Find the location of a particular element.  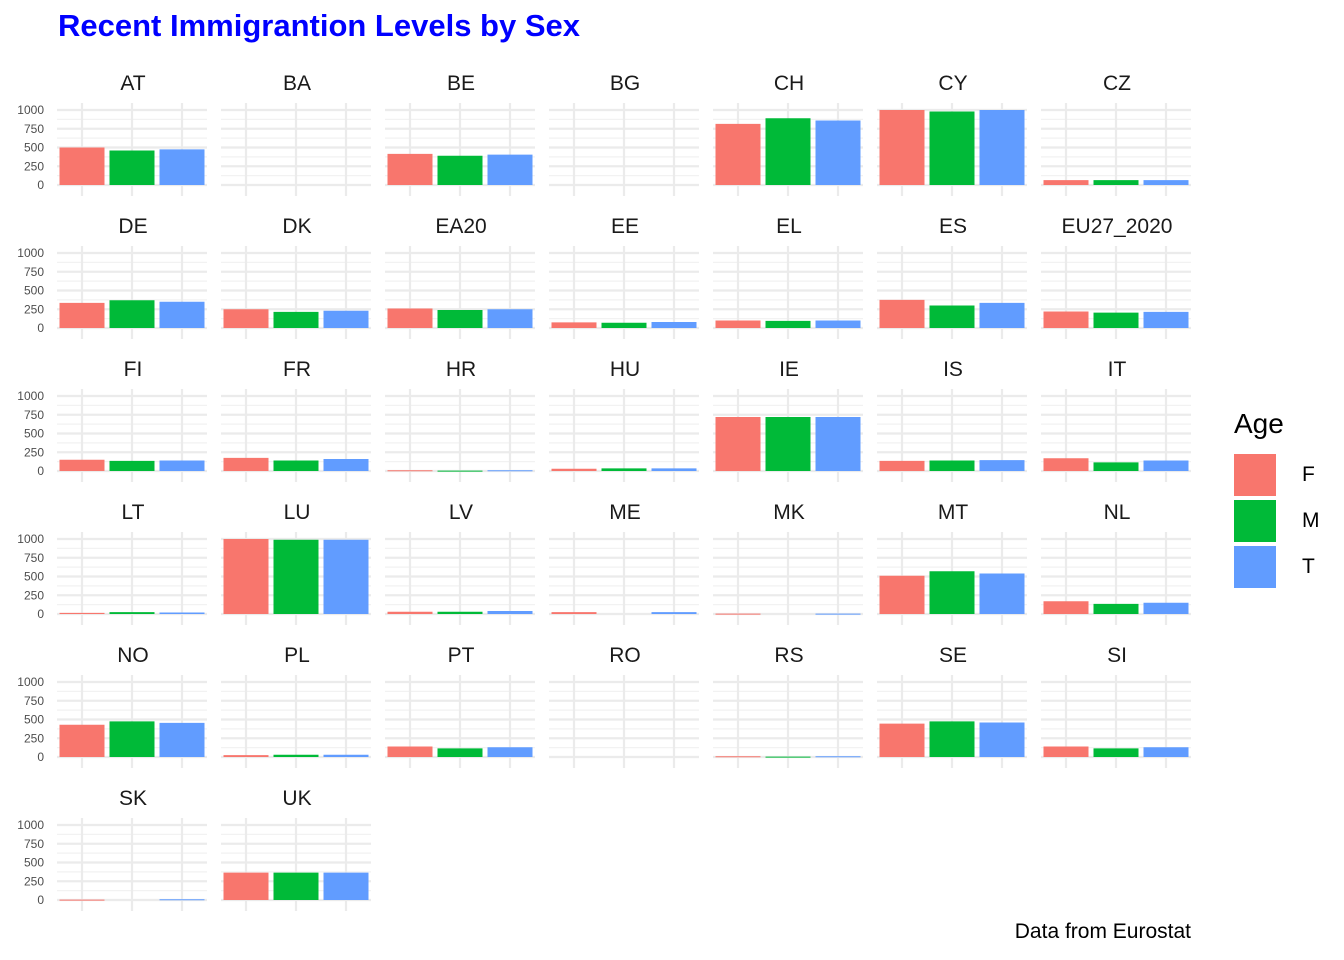

bar-at-t is located at coordinates (182, 167).